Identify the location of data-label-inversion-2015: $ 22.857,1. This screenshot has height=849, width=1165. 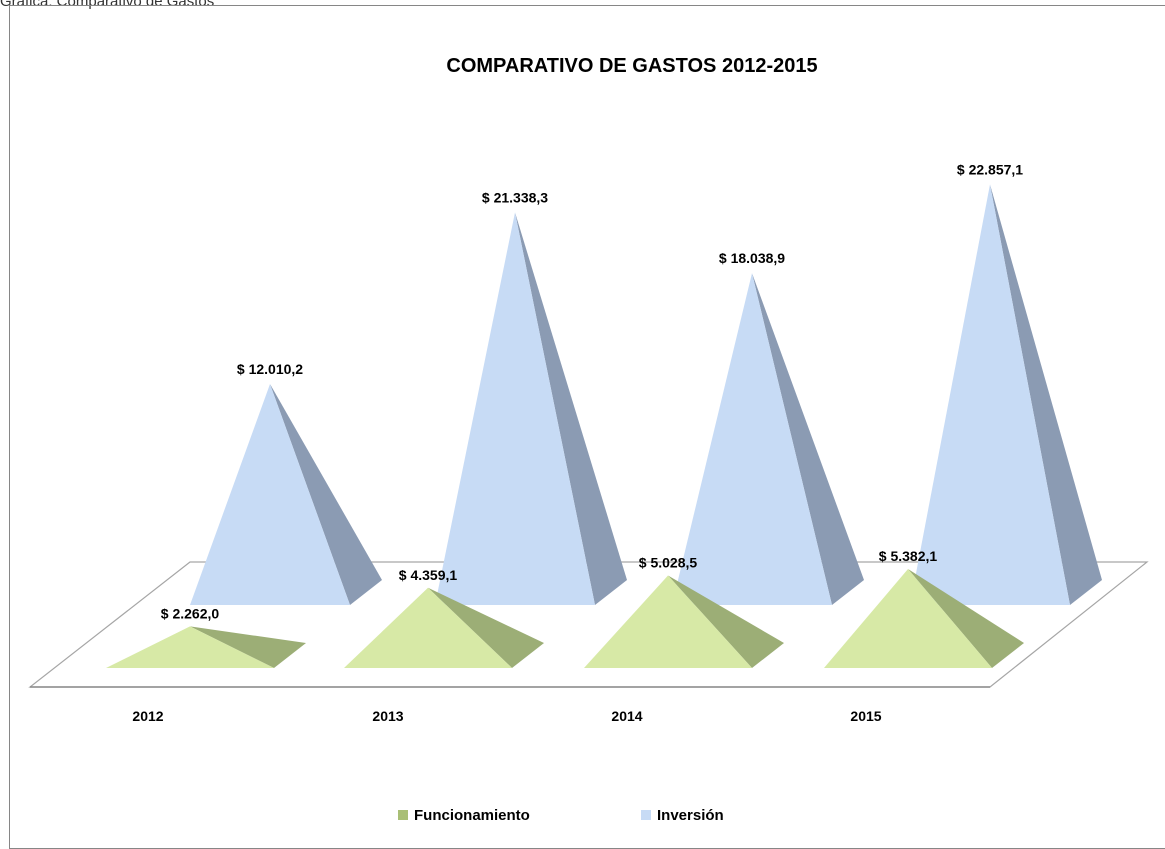
(990, 169).